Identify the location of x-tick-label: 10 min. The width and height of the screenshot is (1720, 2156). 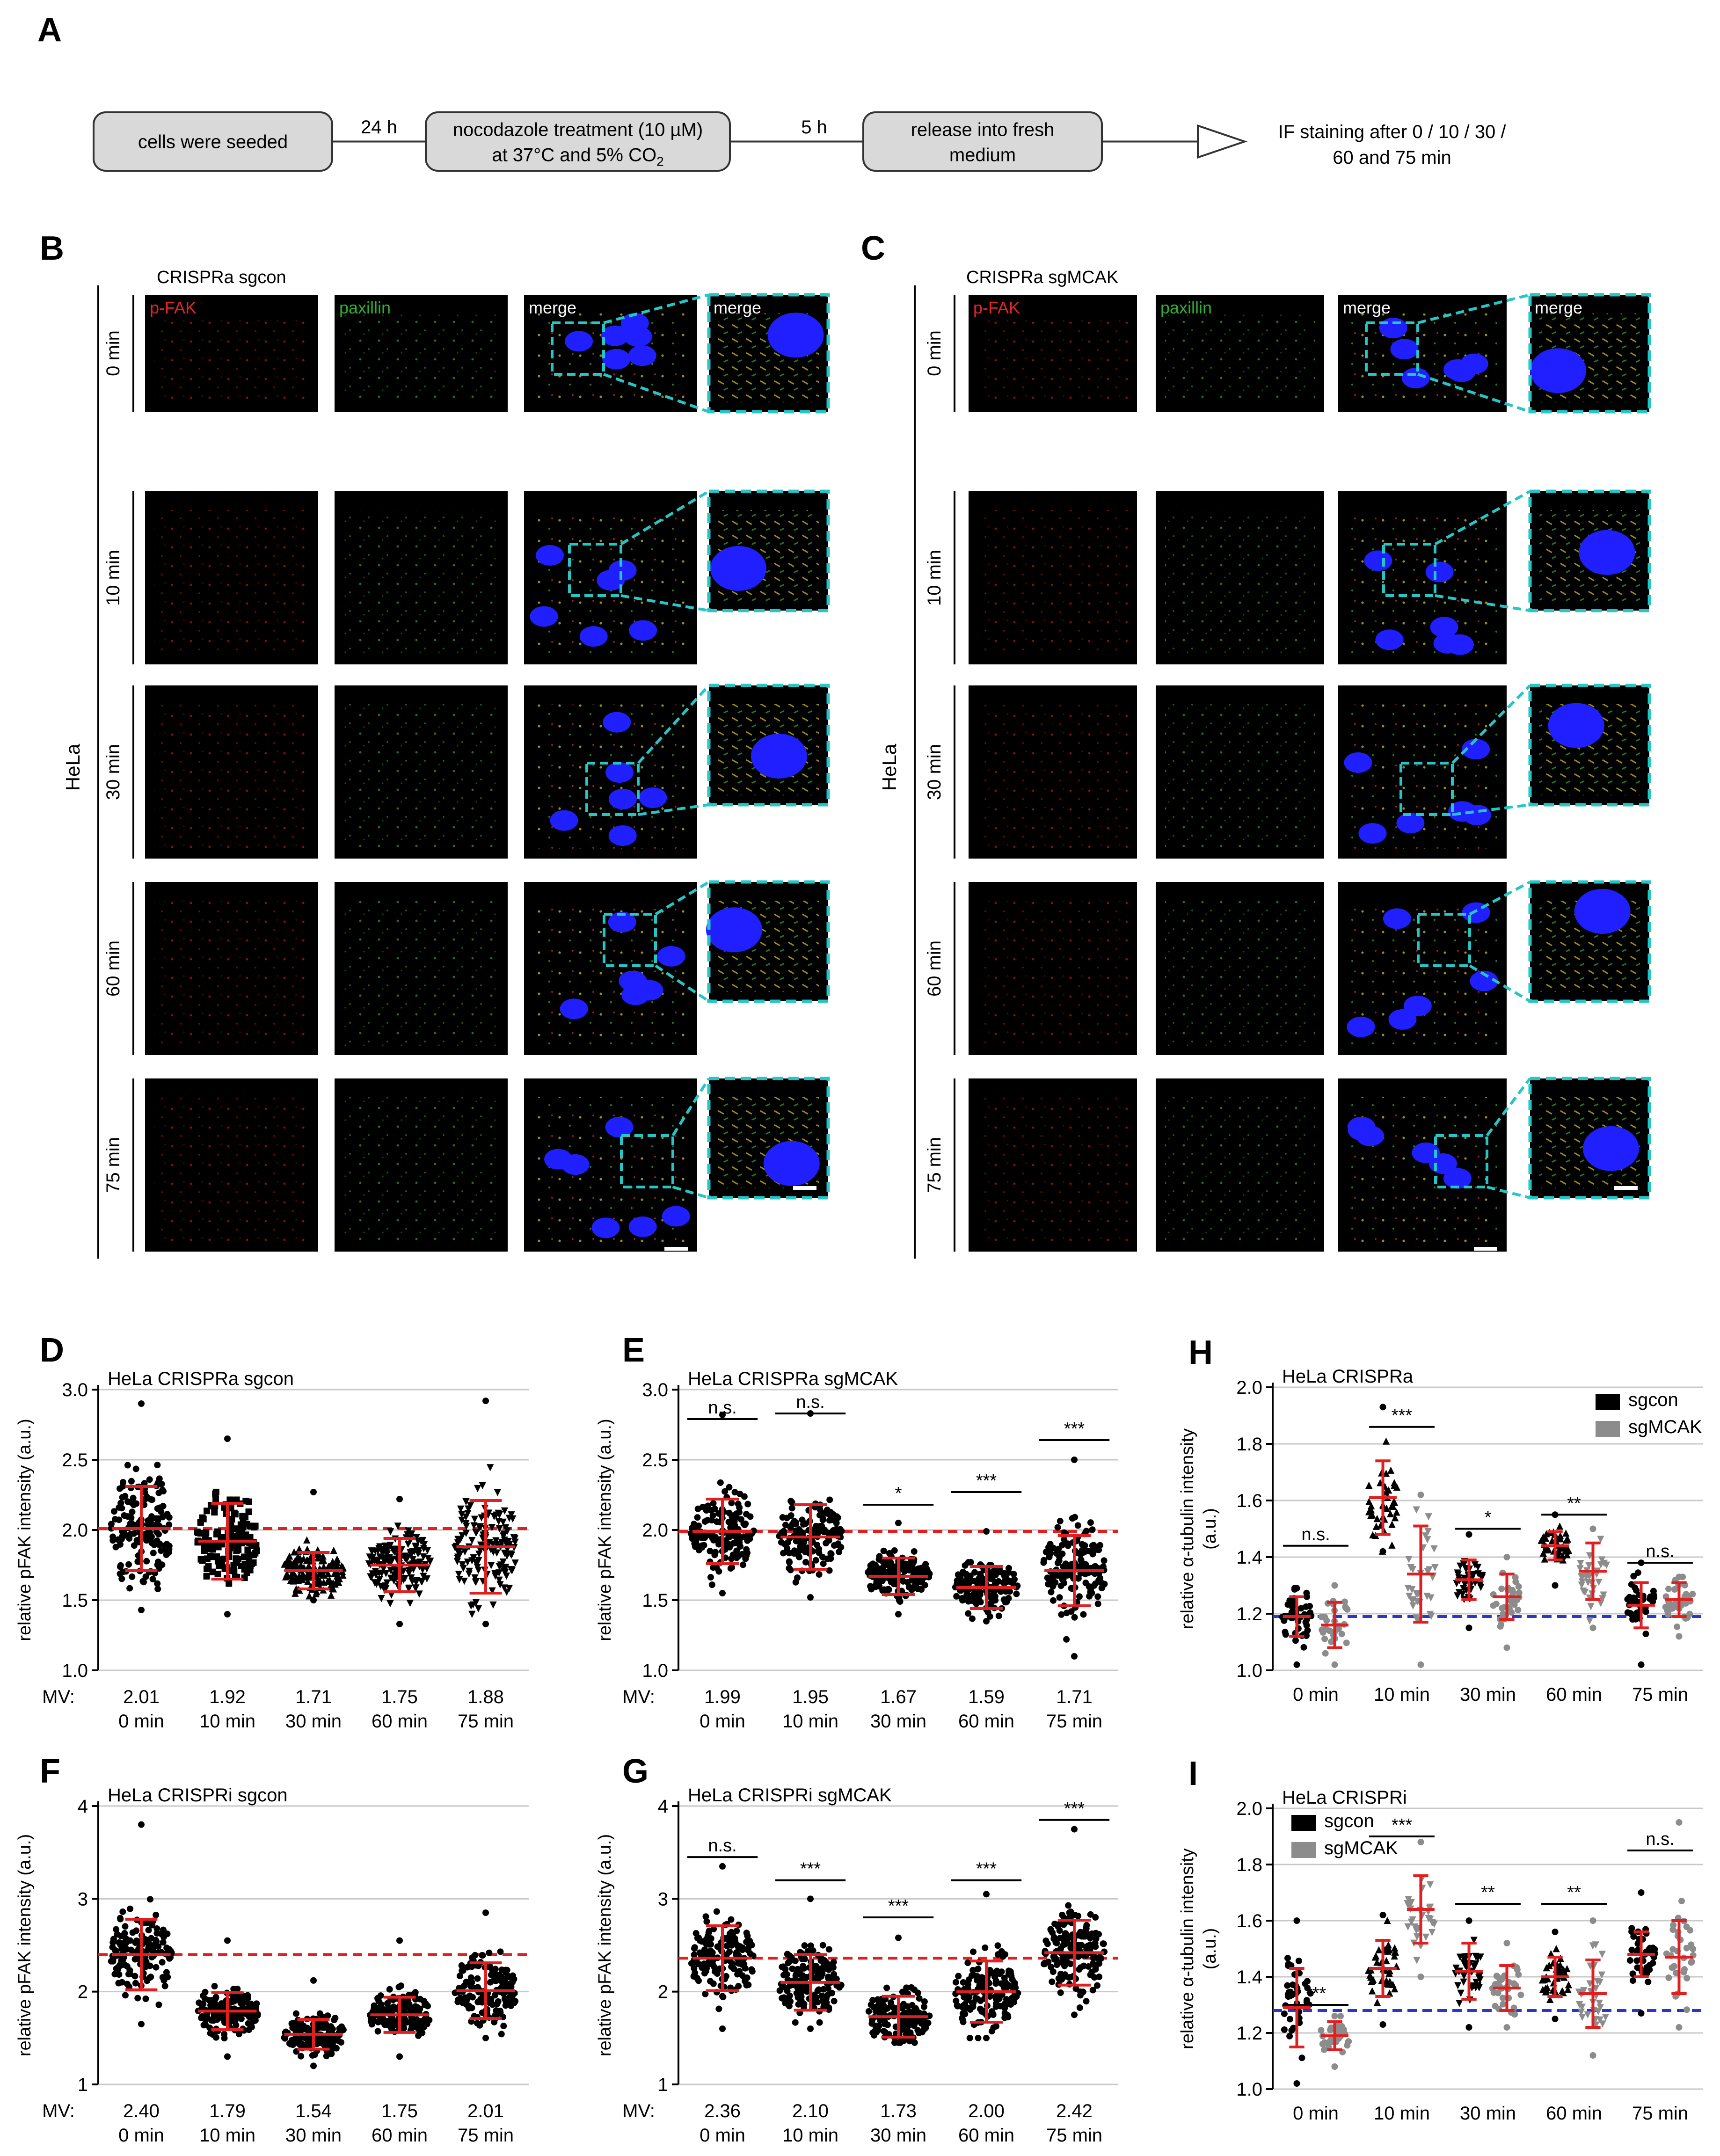
(227, 2135).